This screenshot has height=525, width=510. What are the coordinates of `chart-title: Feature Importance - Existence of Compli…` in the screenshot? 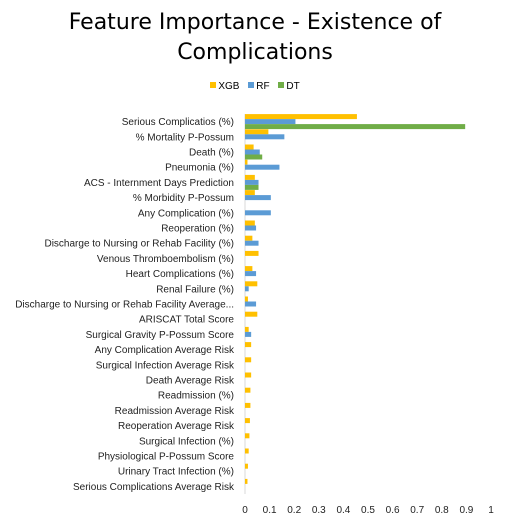 It's located at (255, 38).